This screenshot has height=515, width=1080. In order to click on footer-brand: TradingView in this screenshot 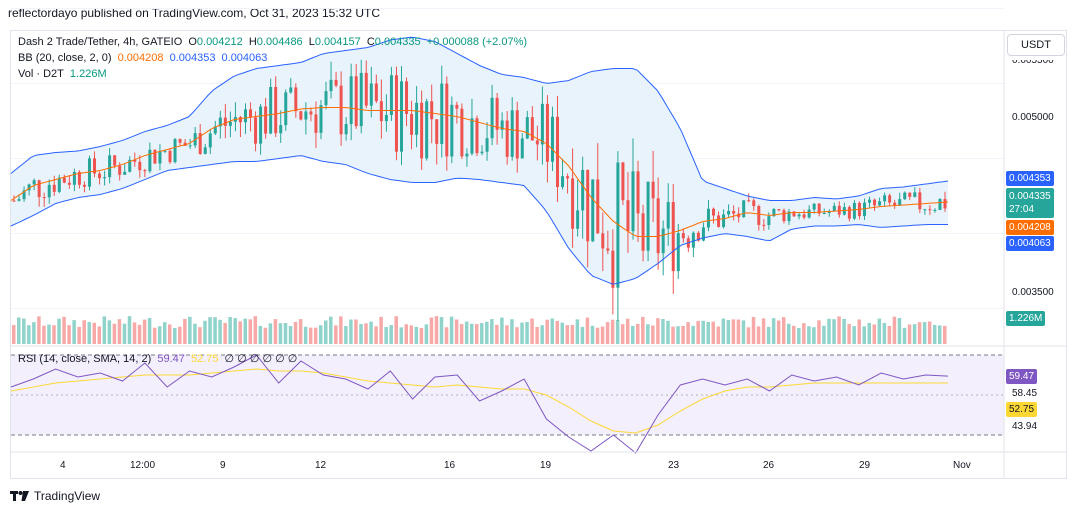, I will do `click(55, 496)`.